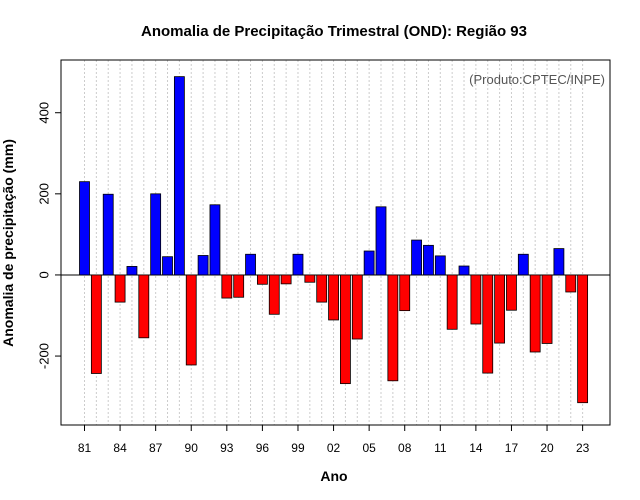  What do you see at coordinates (43, 274) in the screenshot?
I see `y-tick-label: 0` at bounding box center [43, 274].